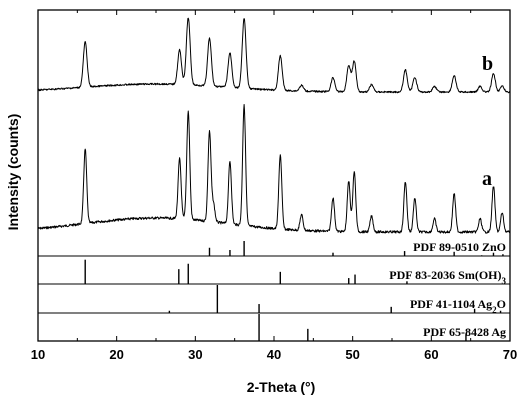  What do you see at coordinates (464, 332) in the screenshot?
I see `reference-label: PDF 65-8428 Ag` at bounding box center [464, 332].